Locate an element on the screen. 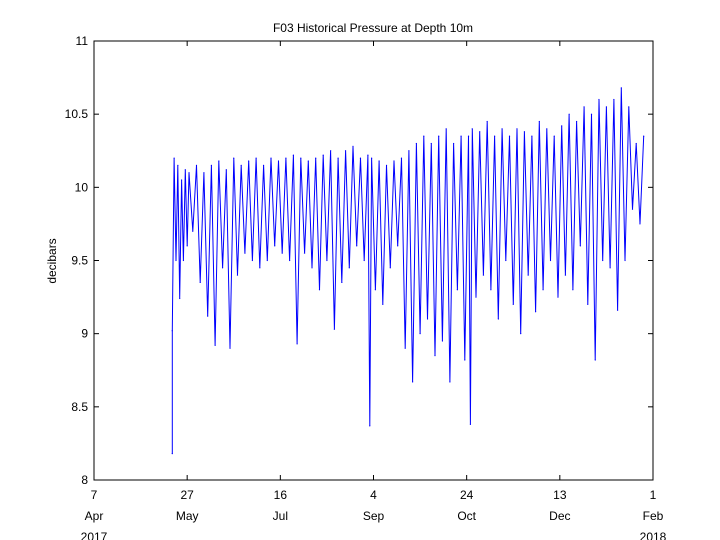 This screenshot has width=720, height=540. y-tick-label: 8 is located at coordinates (84, 480).